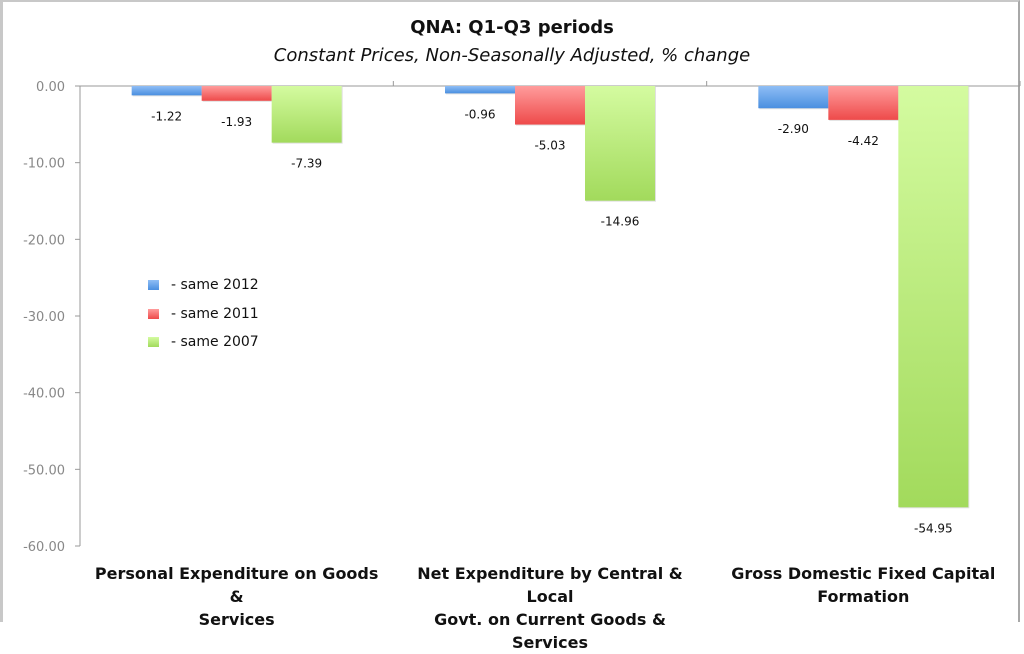 The height and width of the screenshot is (654, 1024). What do you see at coordinates (153, 314) in the screenshot?
I see `legend-swatch-red` at bounding box center [153, 314].